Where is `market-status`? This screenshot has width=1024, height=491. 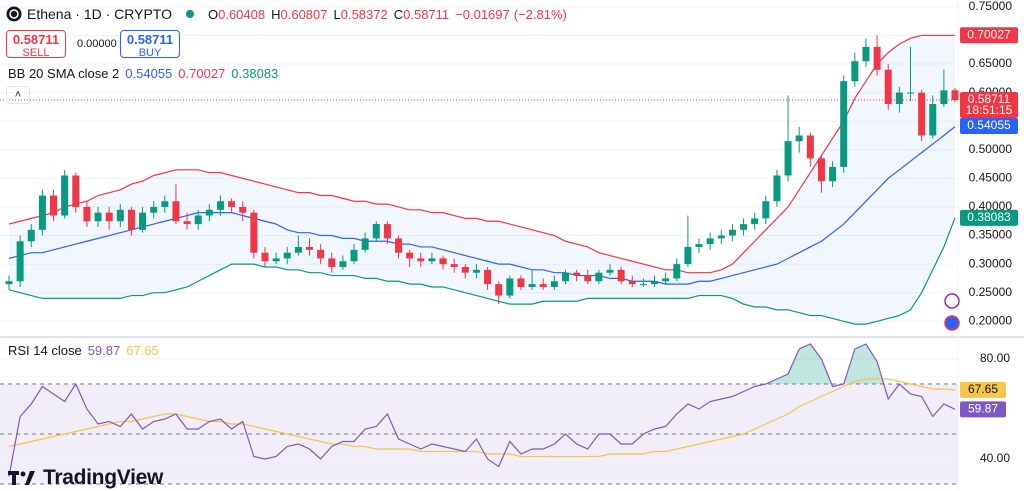 market-status is located at coordinates (189, 14).